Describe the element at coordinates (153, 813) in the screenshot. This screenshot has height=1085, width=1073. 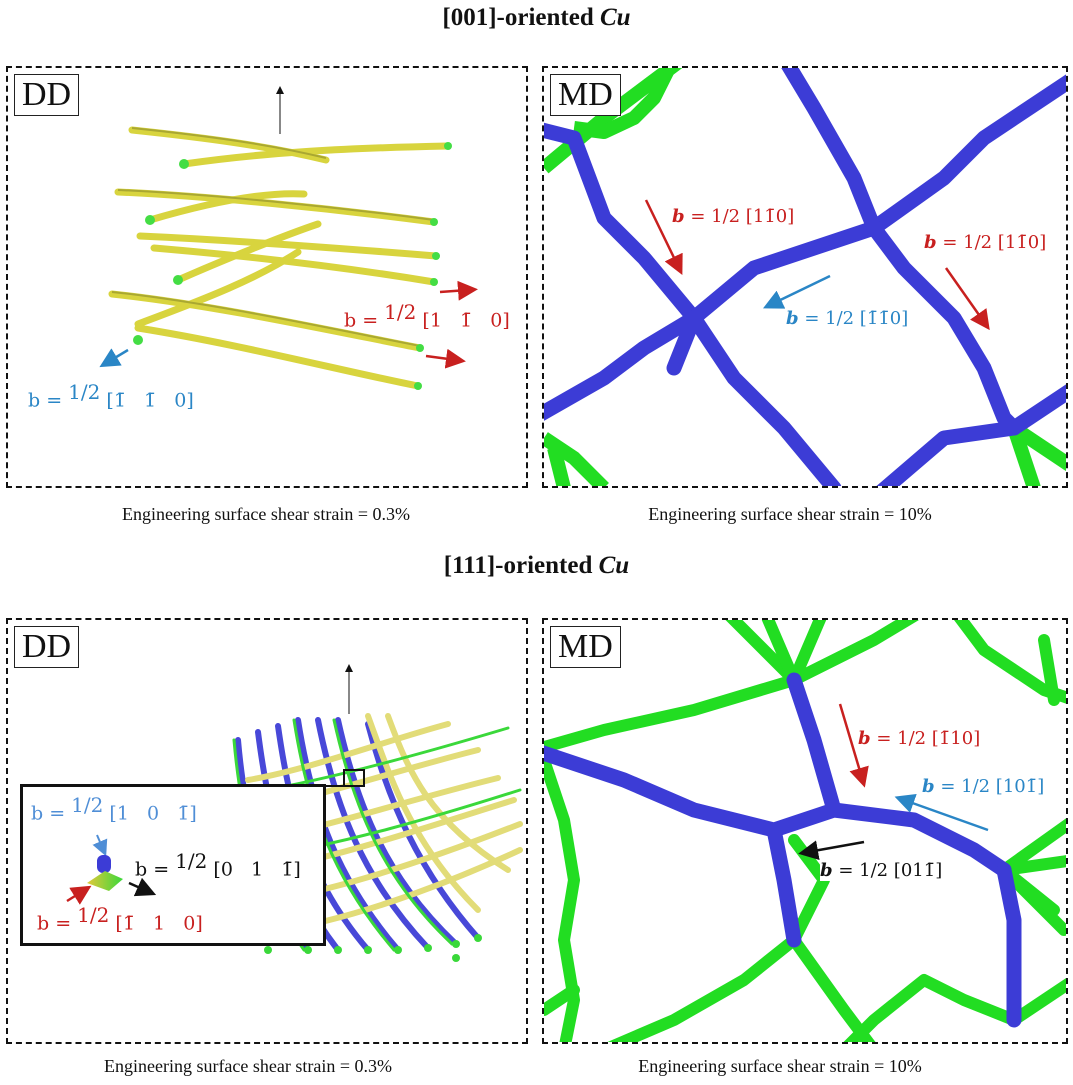
I see `burgers-vec: [1 0 1̄]` at that location.